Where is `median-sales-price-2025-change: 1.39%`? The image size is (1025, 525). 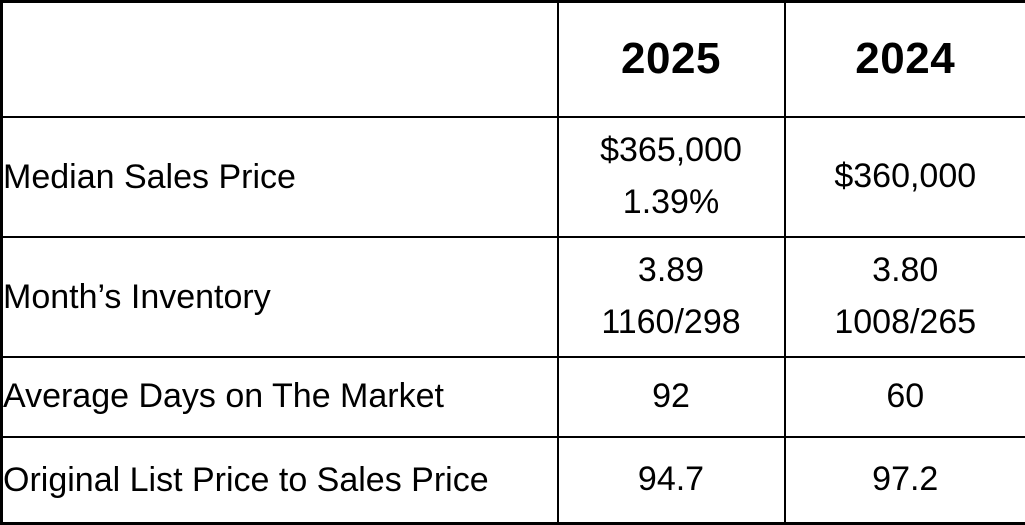
median-sales-price-2025-change: 1.39% is located at coordinates (671, 202).